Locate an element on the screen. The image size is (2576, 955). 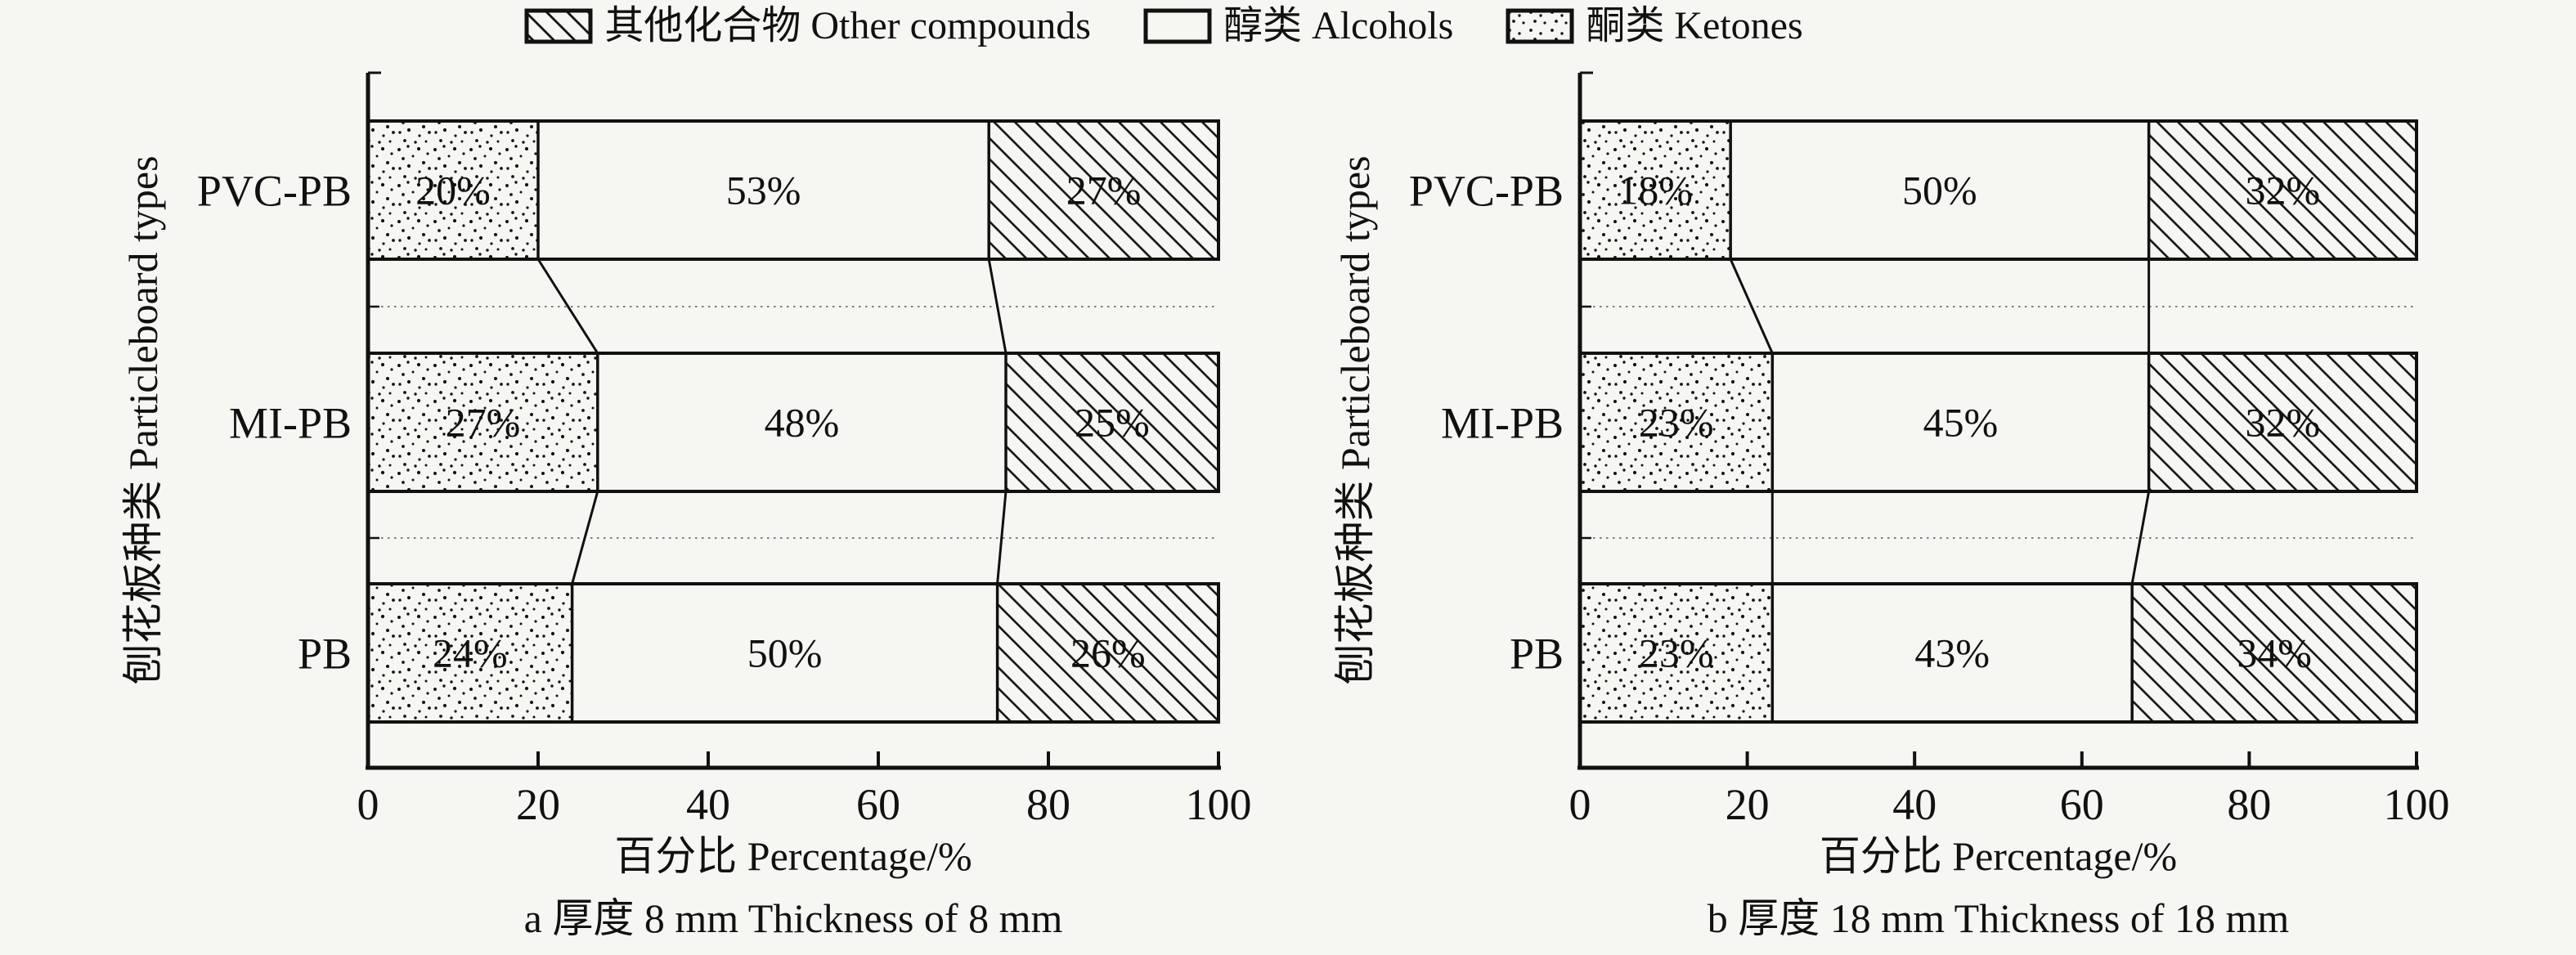
bar-PB: 23% 43% 34% PB is located at coordinates (1964, 653).